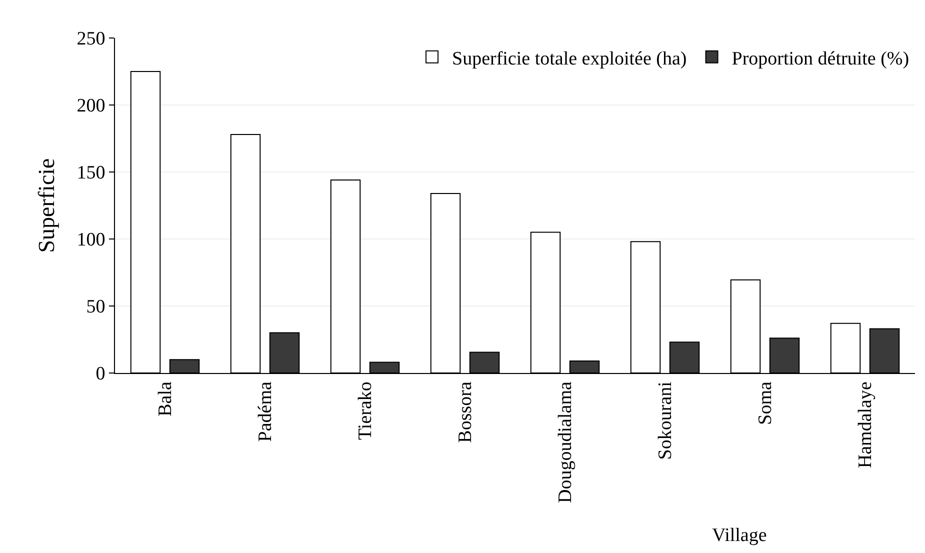 The image size is (925, 553). Describe the element at coordinates (765, 403) in the screenshot. I see `x-tick-label: Soma` at that location.